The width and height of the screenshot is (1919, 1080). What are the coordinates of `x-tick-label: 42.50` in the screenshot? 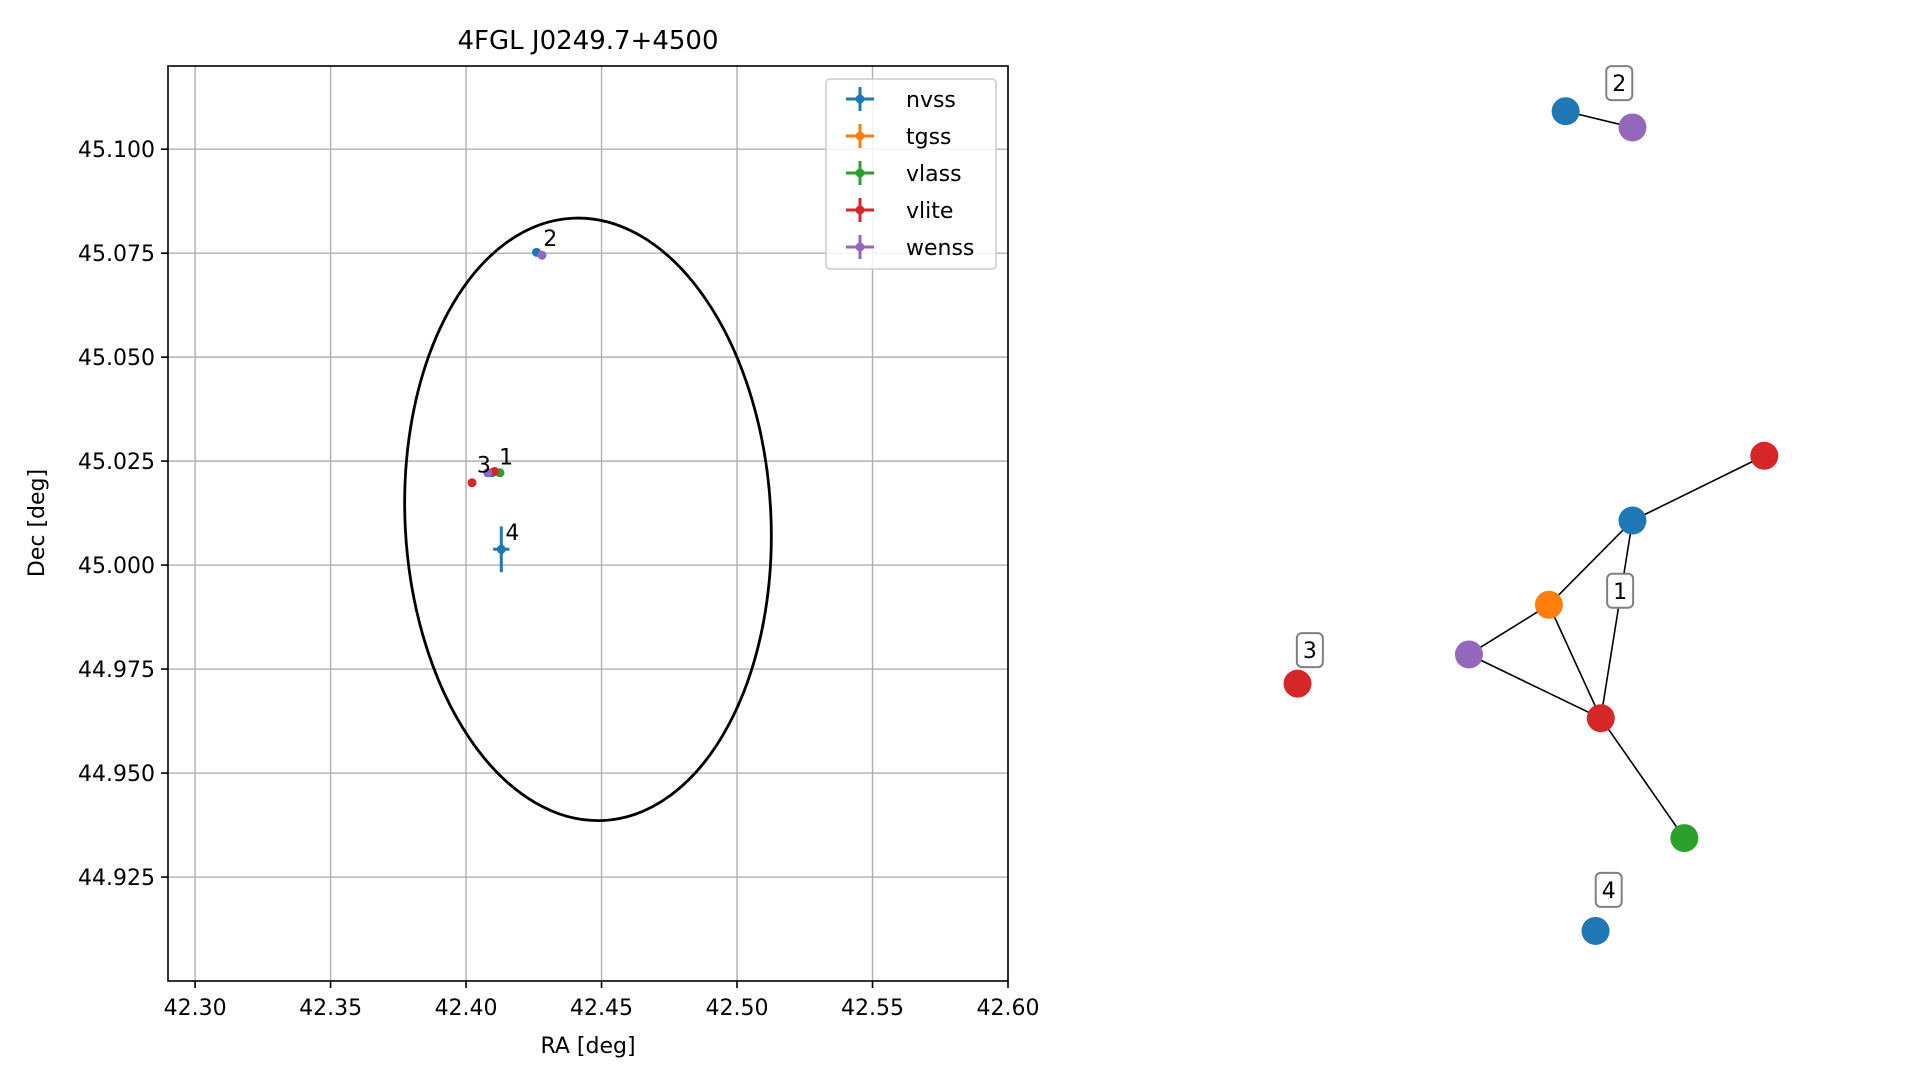 It's located at (737, 1008).